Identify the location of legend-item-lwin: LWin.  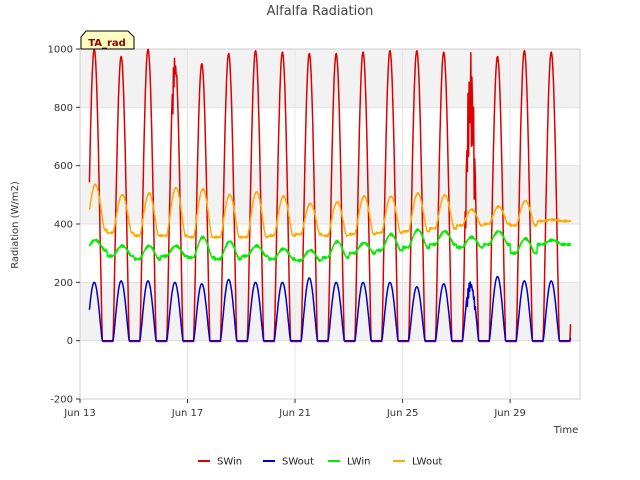
(349, 462).